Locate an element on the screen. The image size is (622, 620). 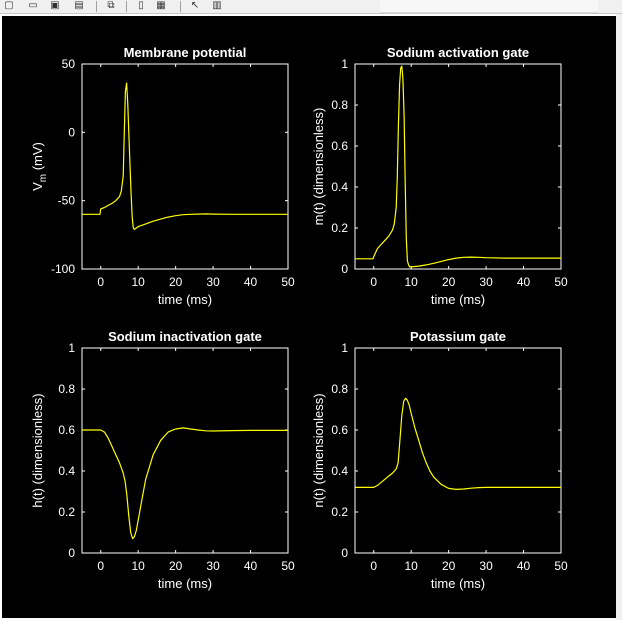
open-file-icon: ▭ is located at coordinates (33, 5).